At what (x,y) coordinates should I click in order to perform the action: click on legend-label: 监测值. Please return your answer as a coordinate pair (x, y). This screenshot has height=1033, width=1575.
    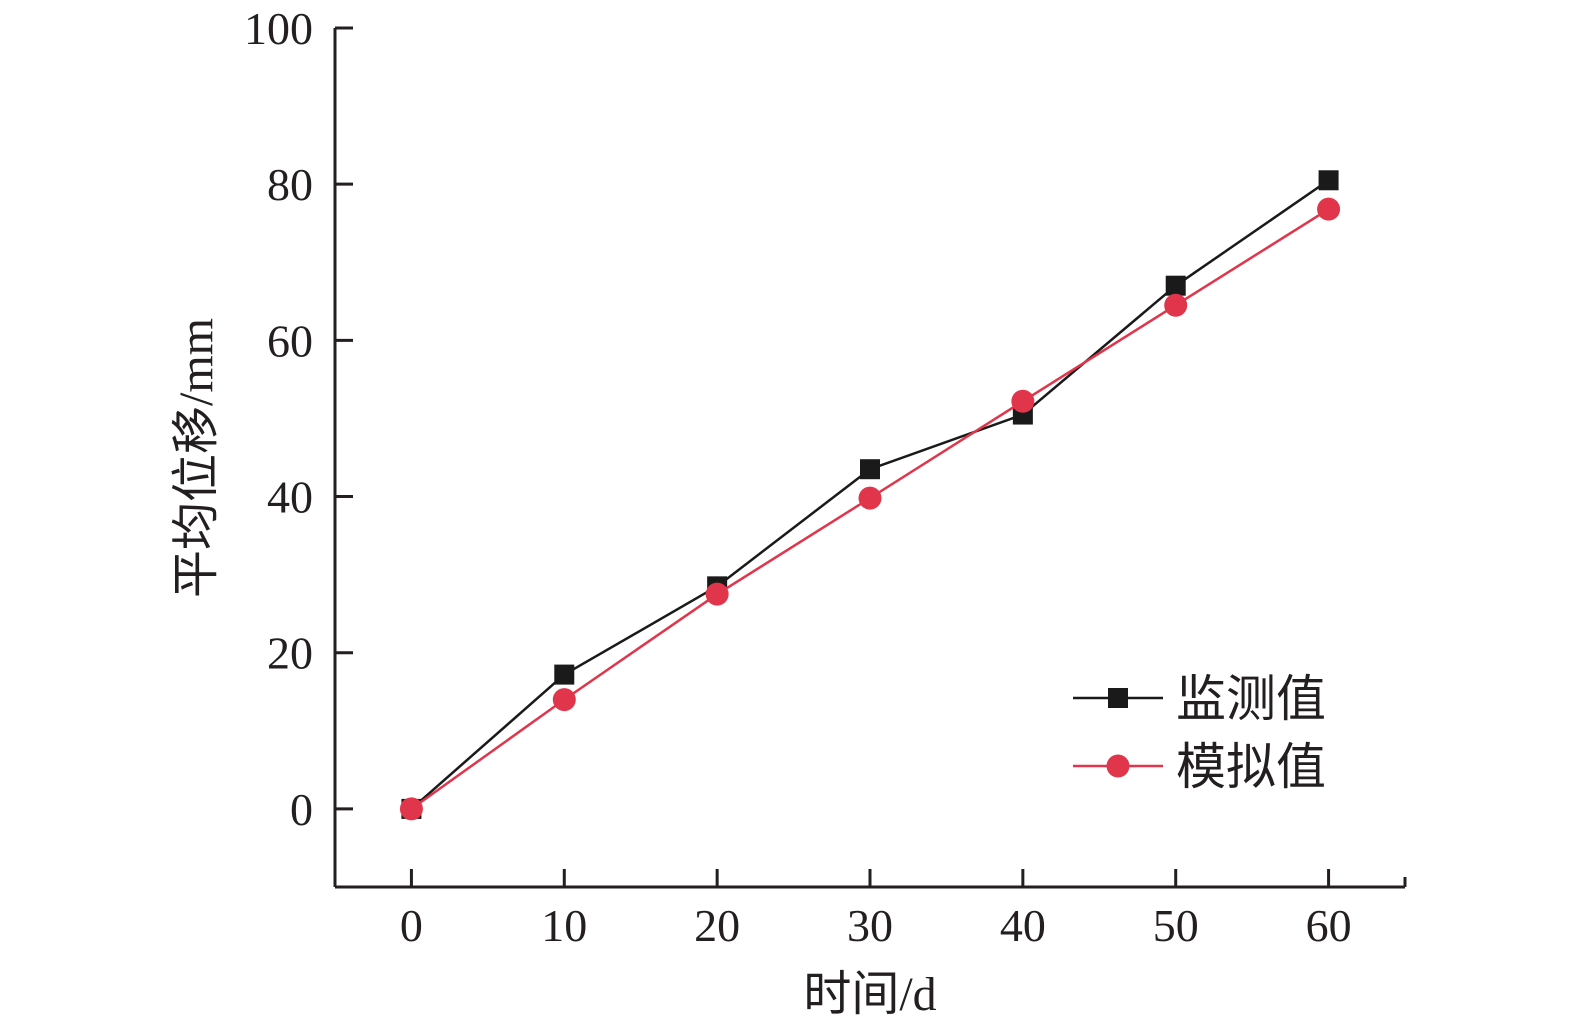
    Looking at the image, I should click on (1251, 699).